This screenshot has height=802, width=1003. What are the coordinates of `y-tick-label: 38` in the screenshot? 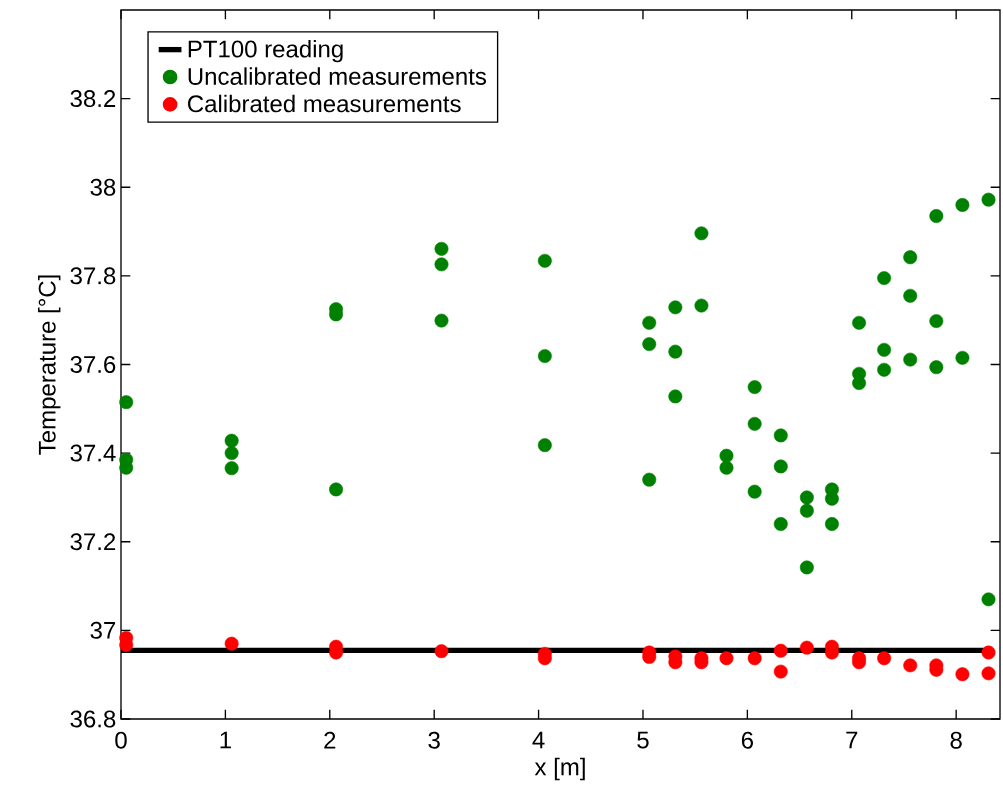 It's located at (103, 187).